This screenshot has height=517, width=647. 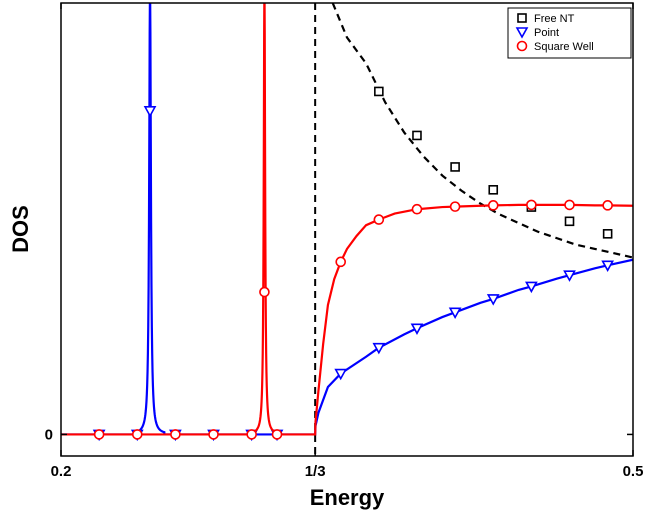 I want to click on x-tick-label: 1/3, so click(x=315, y=471).